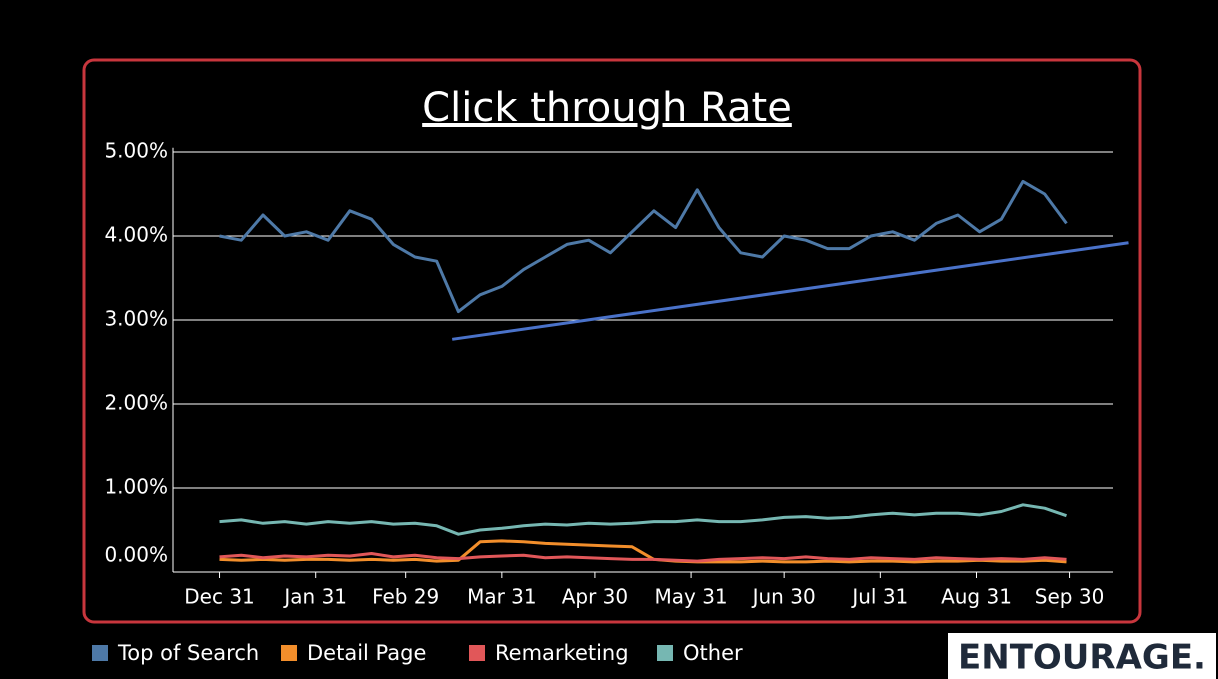 The width and height of the screenshot is (1218, 679). I want to click on y-tick-label: 5.00%, so click(136, 151).